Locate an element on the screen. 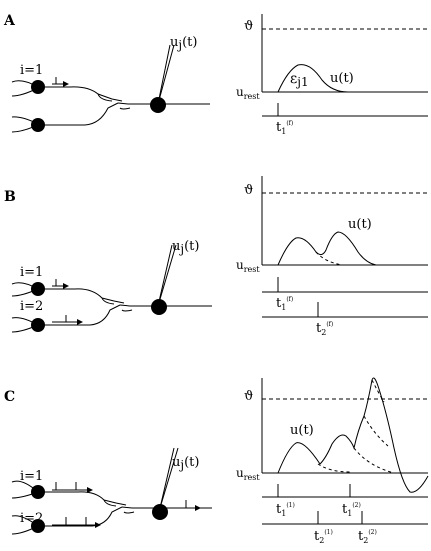 Image resolution: width=431 pixels, height=551 pixels. spike-time-label-1-2: t1(2) is located at coordinates (351, 510).